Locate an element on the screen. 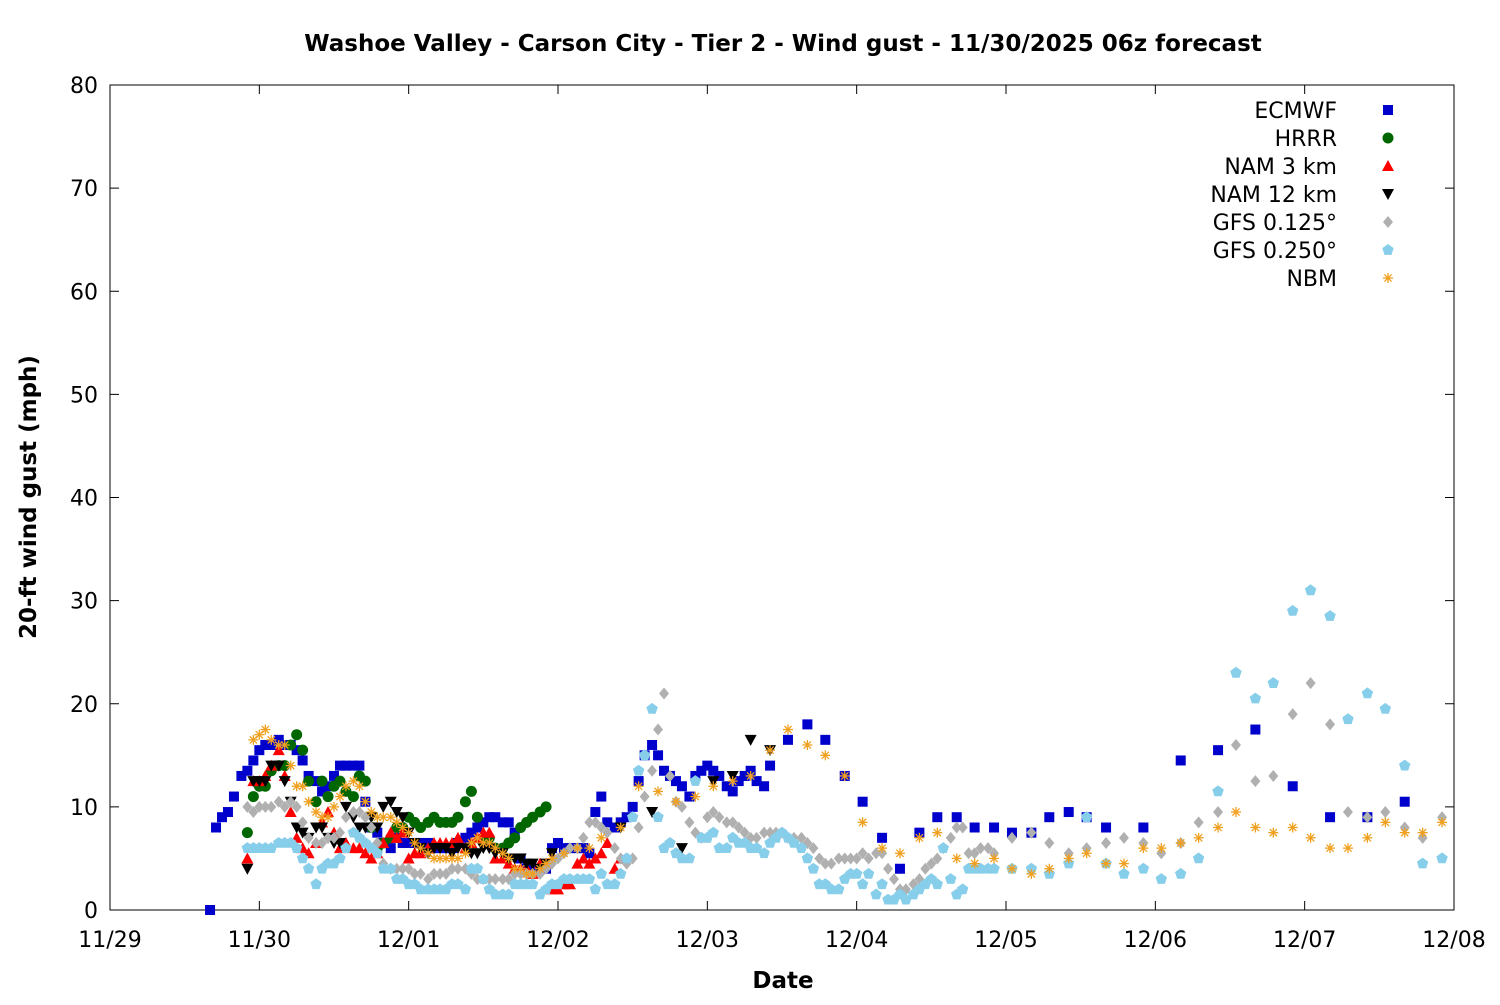 The width and height of the screenshot is (1500, 1005). x-axis-title: Date is located at coordinates (782, 981).